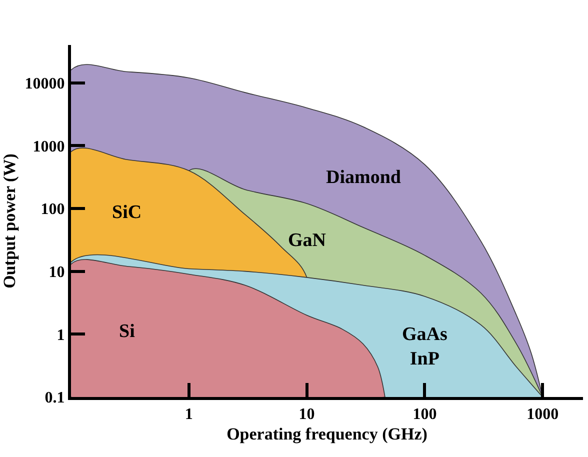 The height and width of the screenshot is (457, 588). I want to click on x-tick-label: 1000, so click(542, 415).